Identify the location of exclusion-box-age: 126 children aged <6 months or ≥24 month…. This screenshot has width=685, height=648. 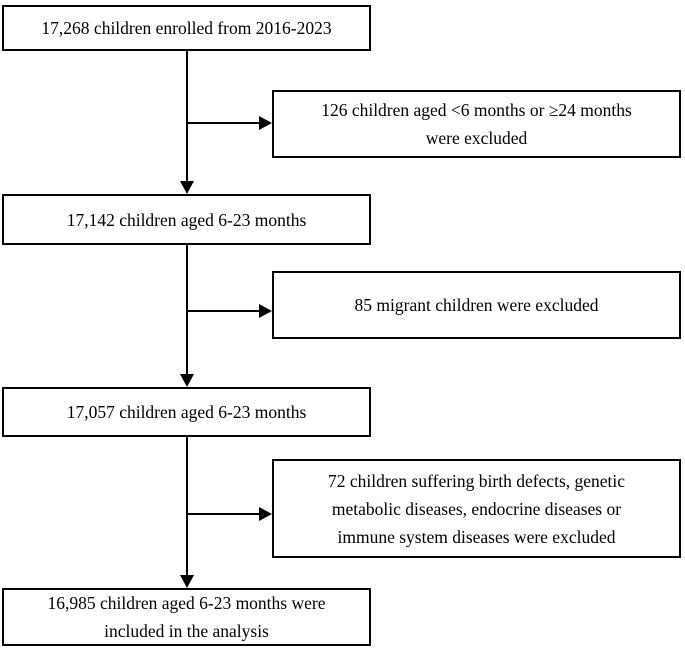
(476, 124).